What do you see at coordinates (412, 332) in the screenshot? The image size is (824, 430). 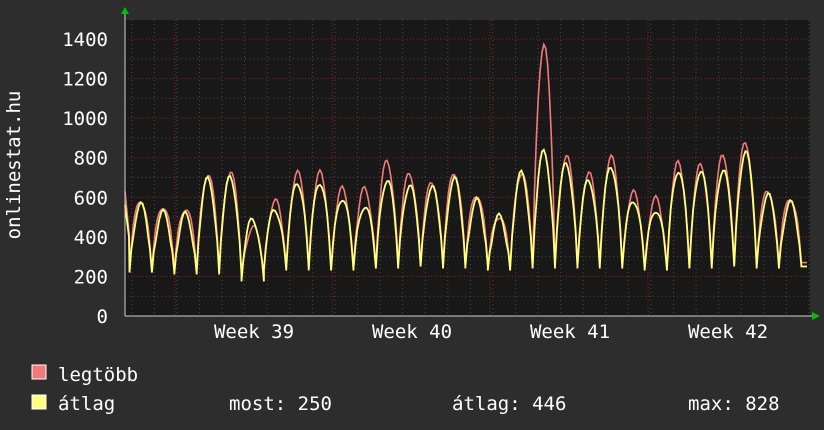 I see `x-tick-label: Week 40` at bounding box center [412, 332].